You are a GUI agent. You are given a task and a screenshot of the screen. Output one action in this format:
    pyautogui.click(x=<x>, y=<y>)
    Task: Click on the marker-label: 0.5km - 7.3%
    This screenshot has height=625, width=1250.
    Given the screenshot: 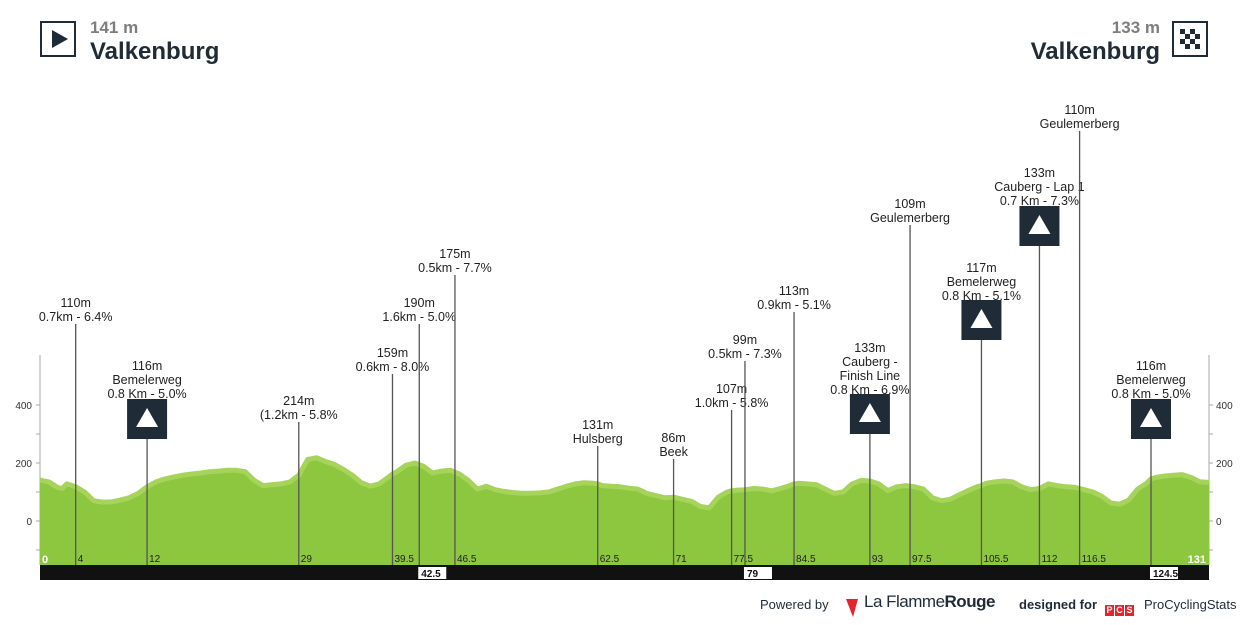 What is the action you would take?
    pyautogui.click(x=745, y=354)
    